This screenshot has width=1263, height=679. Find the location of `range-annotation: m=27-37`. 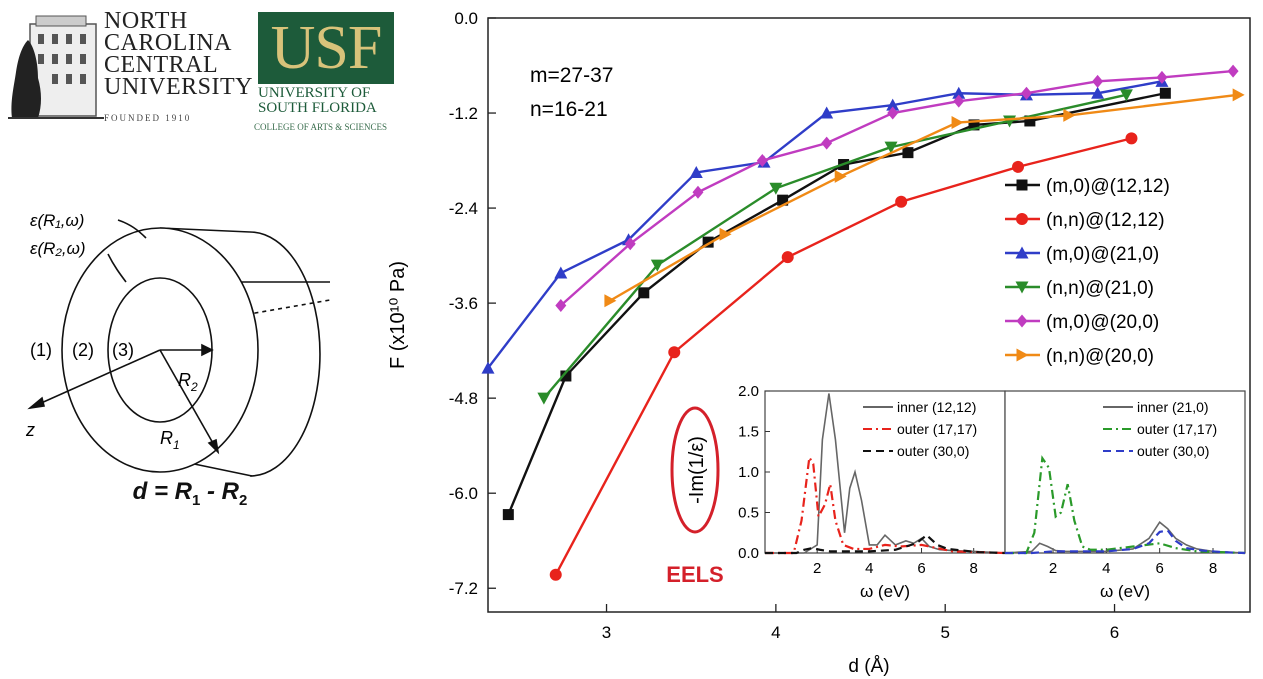

range-annotation: m=27-37 is located at coordinates (571, 75).